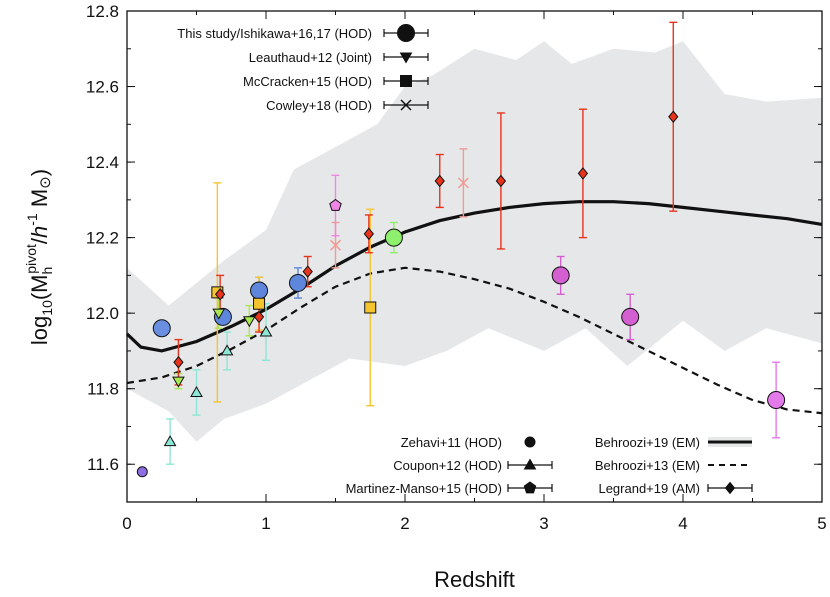 The height and width of the screenshot is (597, 830). Describe the element at coordinates (47, 308) in the screenshot. I see `y-title-sub10: 10` at that location.